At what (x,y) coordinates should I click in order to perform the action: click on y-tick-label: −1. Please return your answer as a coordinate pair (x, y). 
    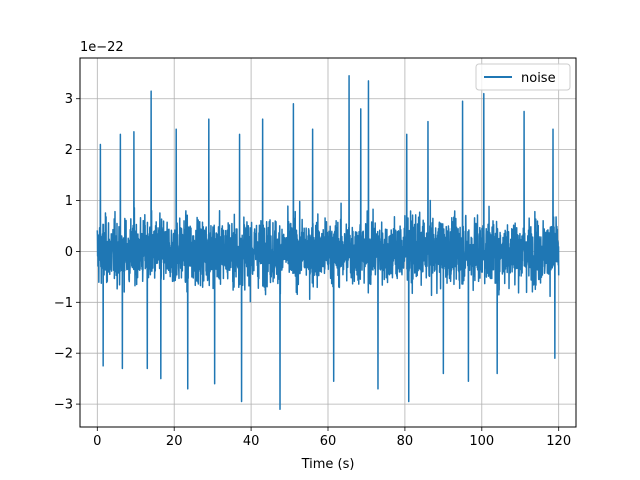
    Looking at the image, I should click on (63, 303).